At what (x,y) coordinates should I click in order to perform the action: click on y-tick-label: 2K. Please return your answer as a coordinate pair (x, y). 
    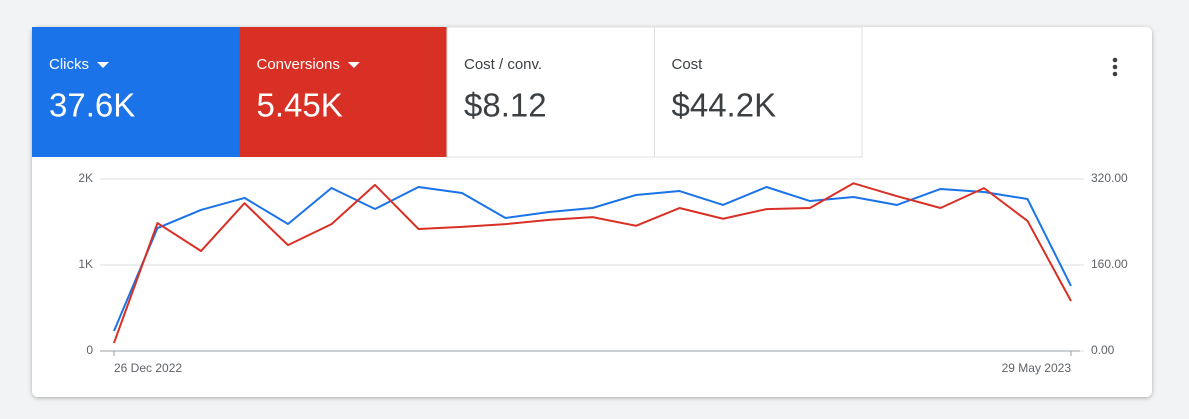
    Looking at the image, I should click on (85, 178).